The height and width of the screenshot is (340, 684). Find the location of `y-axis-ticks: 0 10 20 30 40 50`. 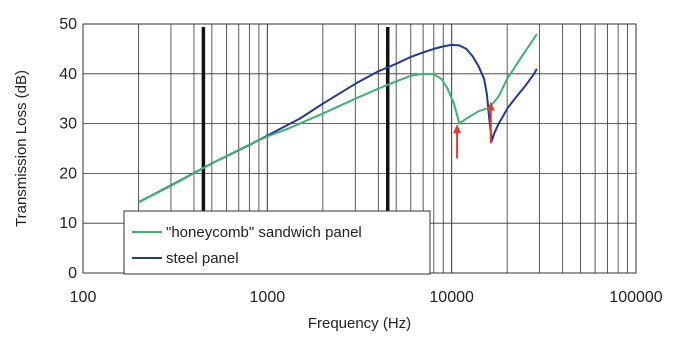

y-axis-ticks: 0 10 20 30 40 50 is located at coordinates (68, 149).